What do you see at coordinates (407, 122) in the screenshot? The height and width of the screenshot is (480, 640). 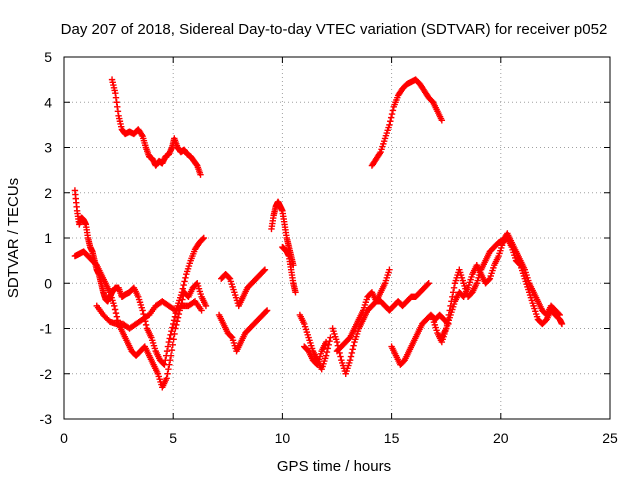 I see `series-upper-arc-b` at bounding box center [407, 122].